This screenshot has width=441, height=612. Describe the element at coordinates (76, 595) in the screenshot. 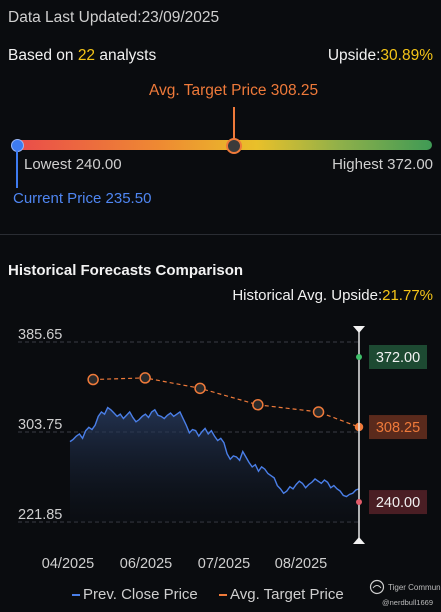

I see `legend-close-swatch` at that location.